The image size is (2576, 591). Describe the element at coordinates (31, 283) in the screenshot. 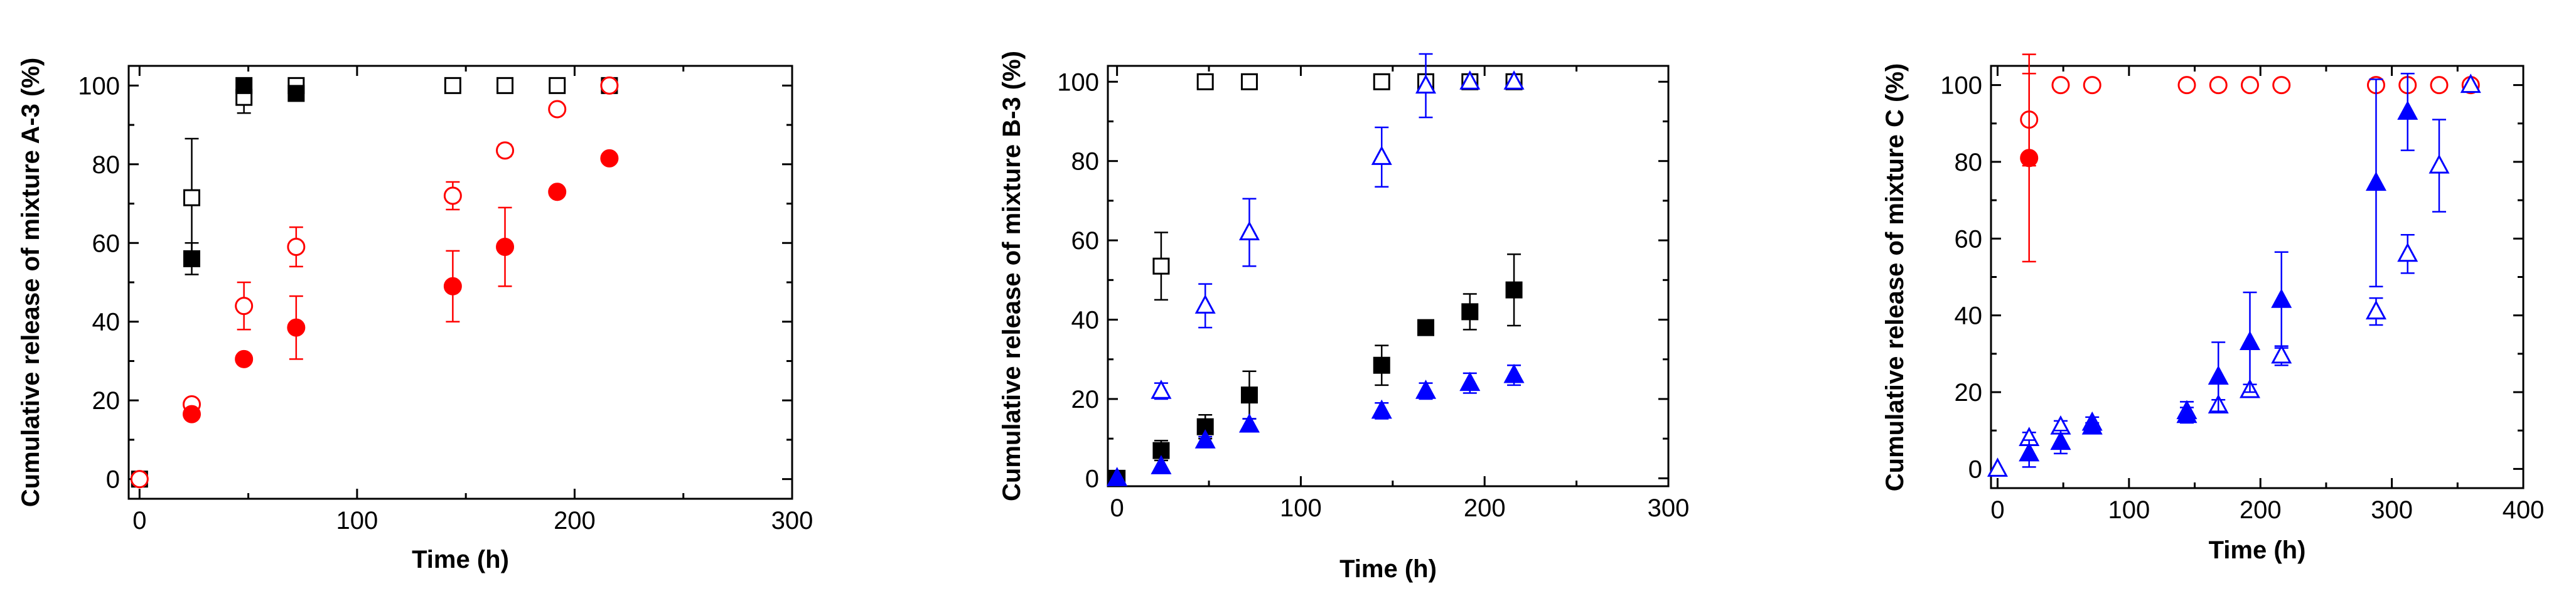

I see `y-axis-label: Cumulative release of mixture A-3 (%)` at that location.